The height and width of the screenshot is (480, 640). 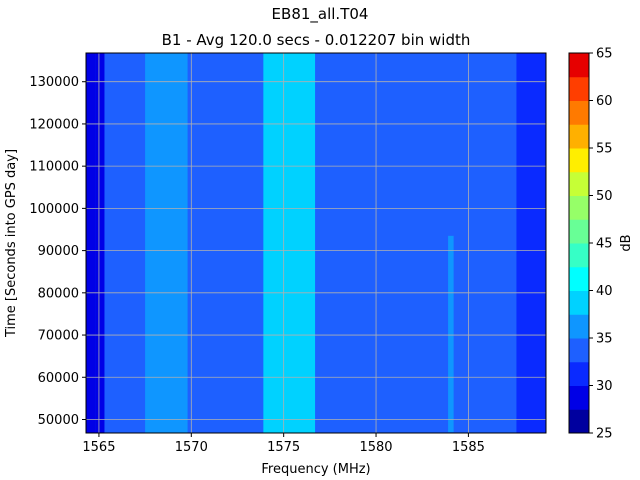 I want to click on y-tick-label: 100000, so click(x=54, y=209).